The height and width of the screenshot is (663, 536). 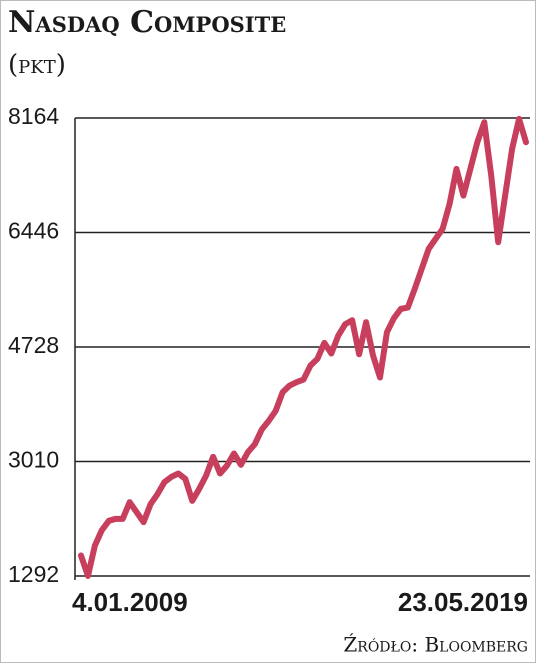 What do you see at coordinates (33, 345) in the screenshot?
I see `y-tick-label: 4728` at bounding box center [33, 345].